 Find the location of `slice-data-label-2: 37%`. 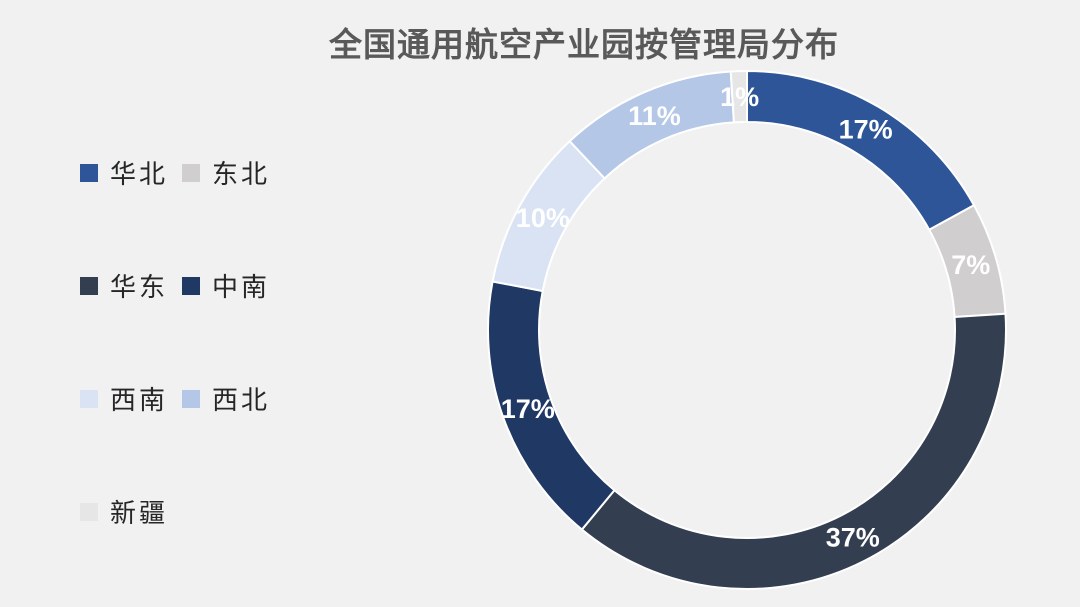

slice-data-label-2: 37% is located at coordinates (853, 538).